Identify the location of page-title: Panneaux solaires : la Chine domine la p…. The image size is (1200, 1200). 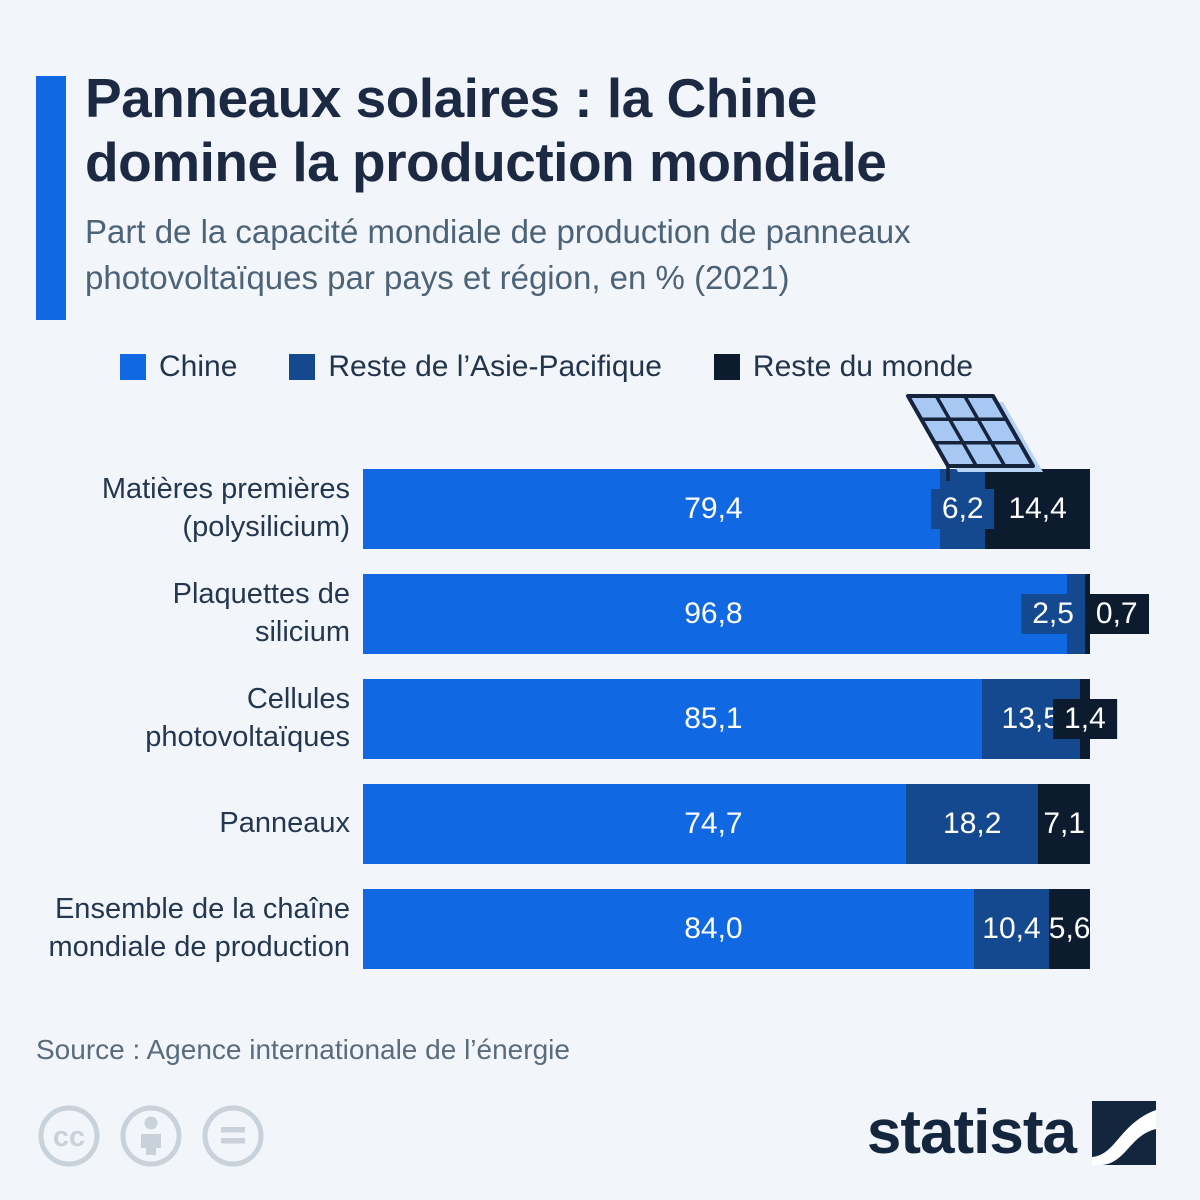
(486, 130).